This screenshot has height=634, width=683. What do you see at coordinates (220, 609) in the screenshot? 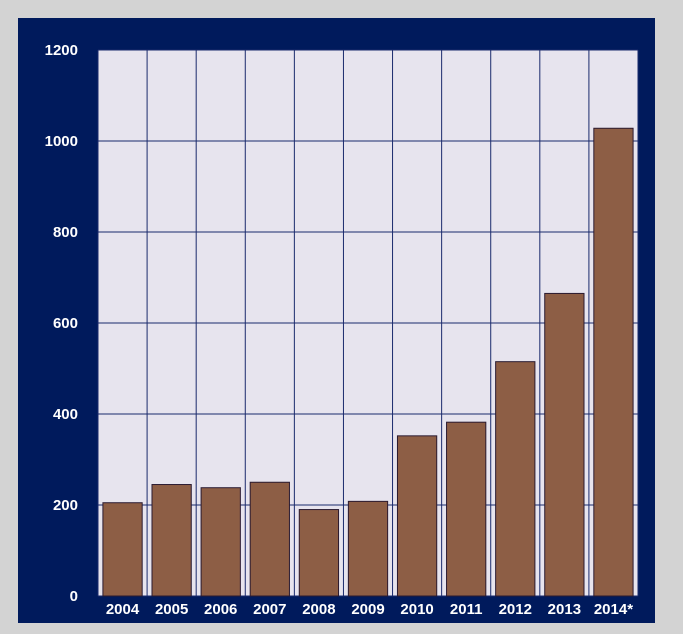
I see `x-tick-label: 2006` at bounding box center [220, 609].